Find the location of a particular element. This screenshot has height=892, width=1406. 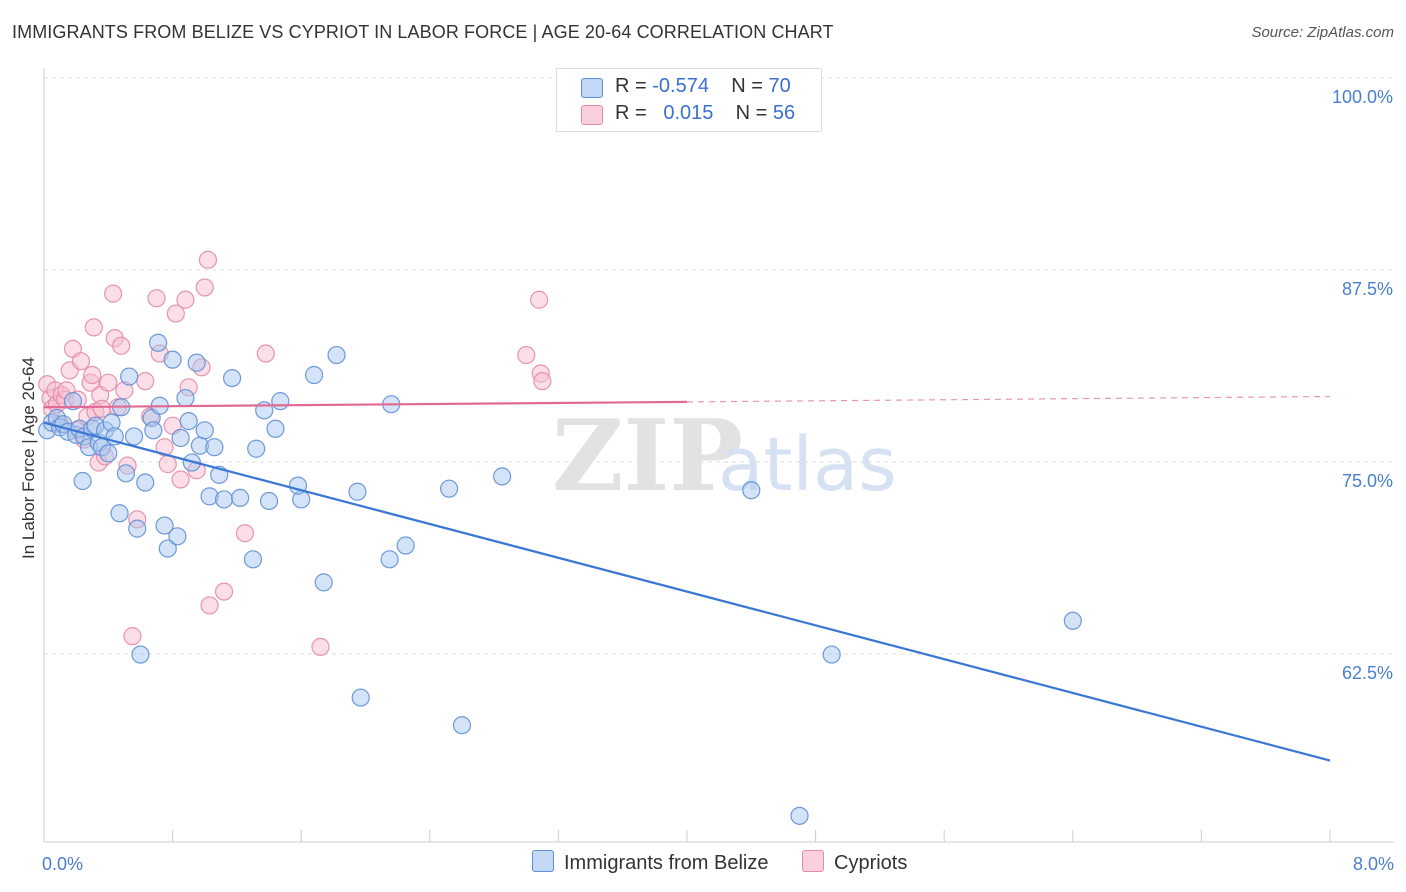

bottom-legend-swatch-belize is located at coordinates (543, 861).